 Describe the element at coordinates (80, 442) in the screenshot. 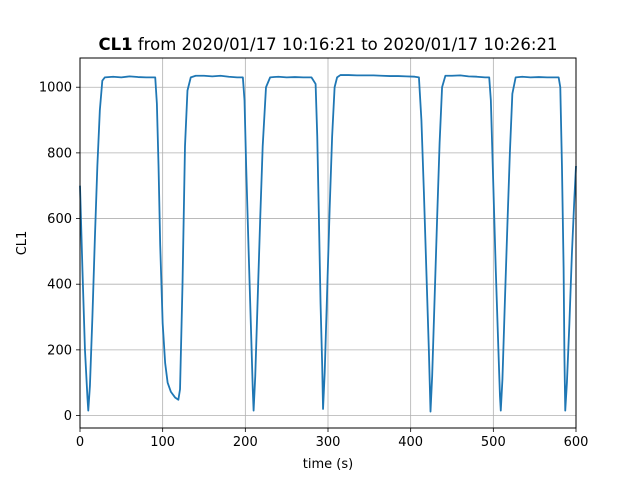

I see `x-tick-label: 0` at that location.